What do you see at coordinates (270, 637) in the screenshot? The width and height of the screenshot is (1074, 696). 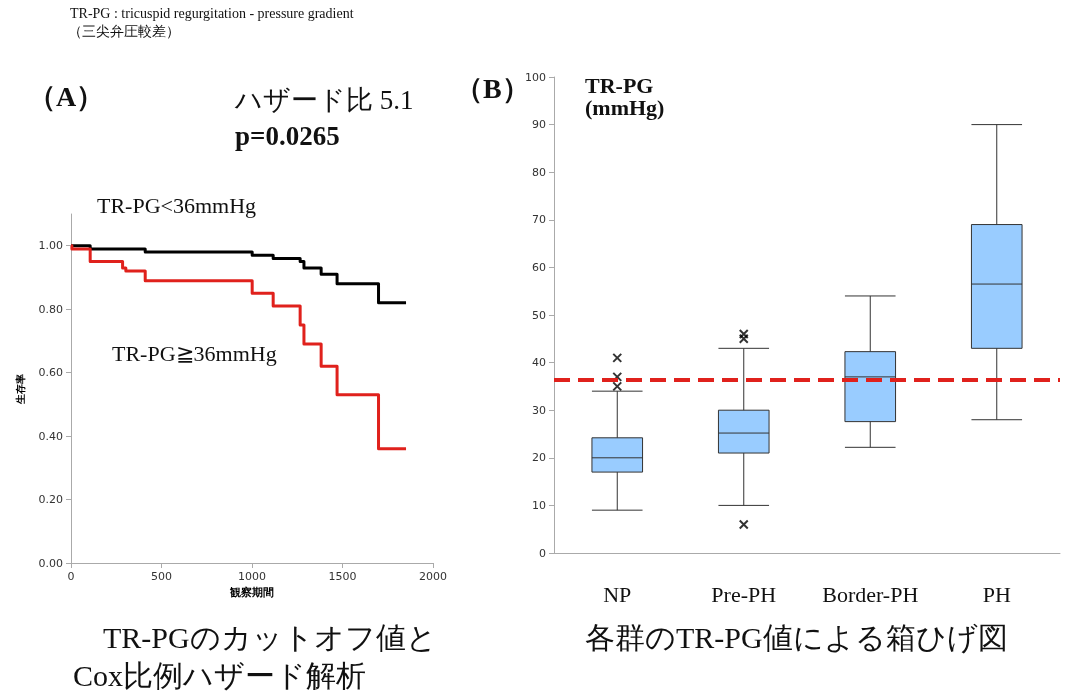 I see `text: TR-PGのカットオフ値と` at bounding box center [270, 637].